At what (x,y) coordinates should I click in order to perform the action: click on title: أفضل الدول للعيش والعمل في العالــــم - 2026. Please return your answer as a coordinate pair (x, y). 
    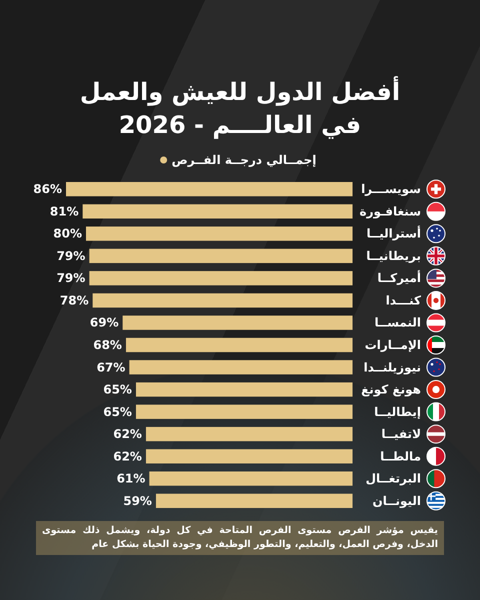
    Looking at the image, I should click on (240, 108).